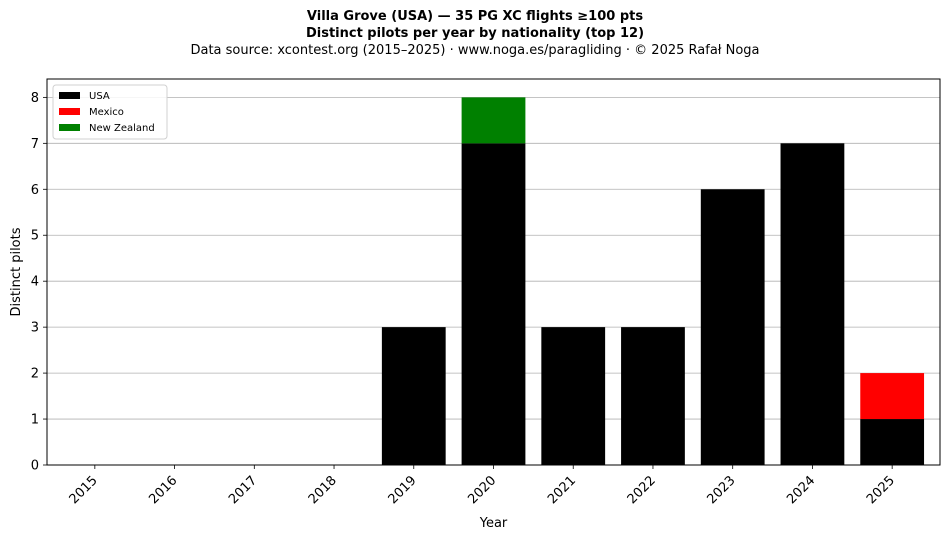  What do you see at coordinates (493, 523) in the screenshot?
I see `x-axis-label: Year` at bounding box center [493, 523].